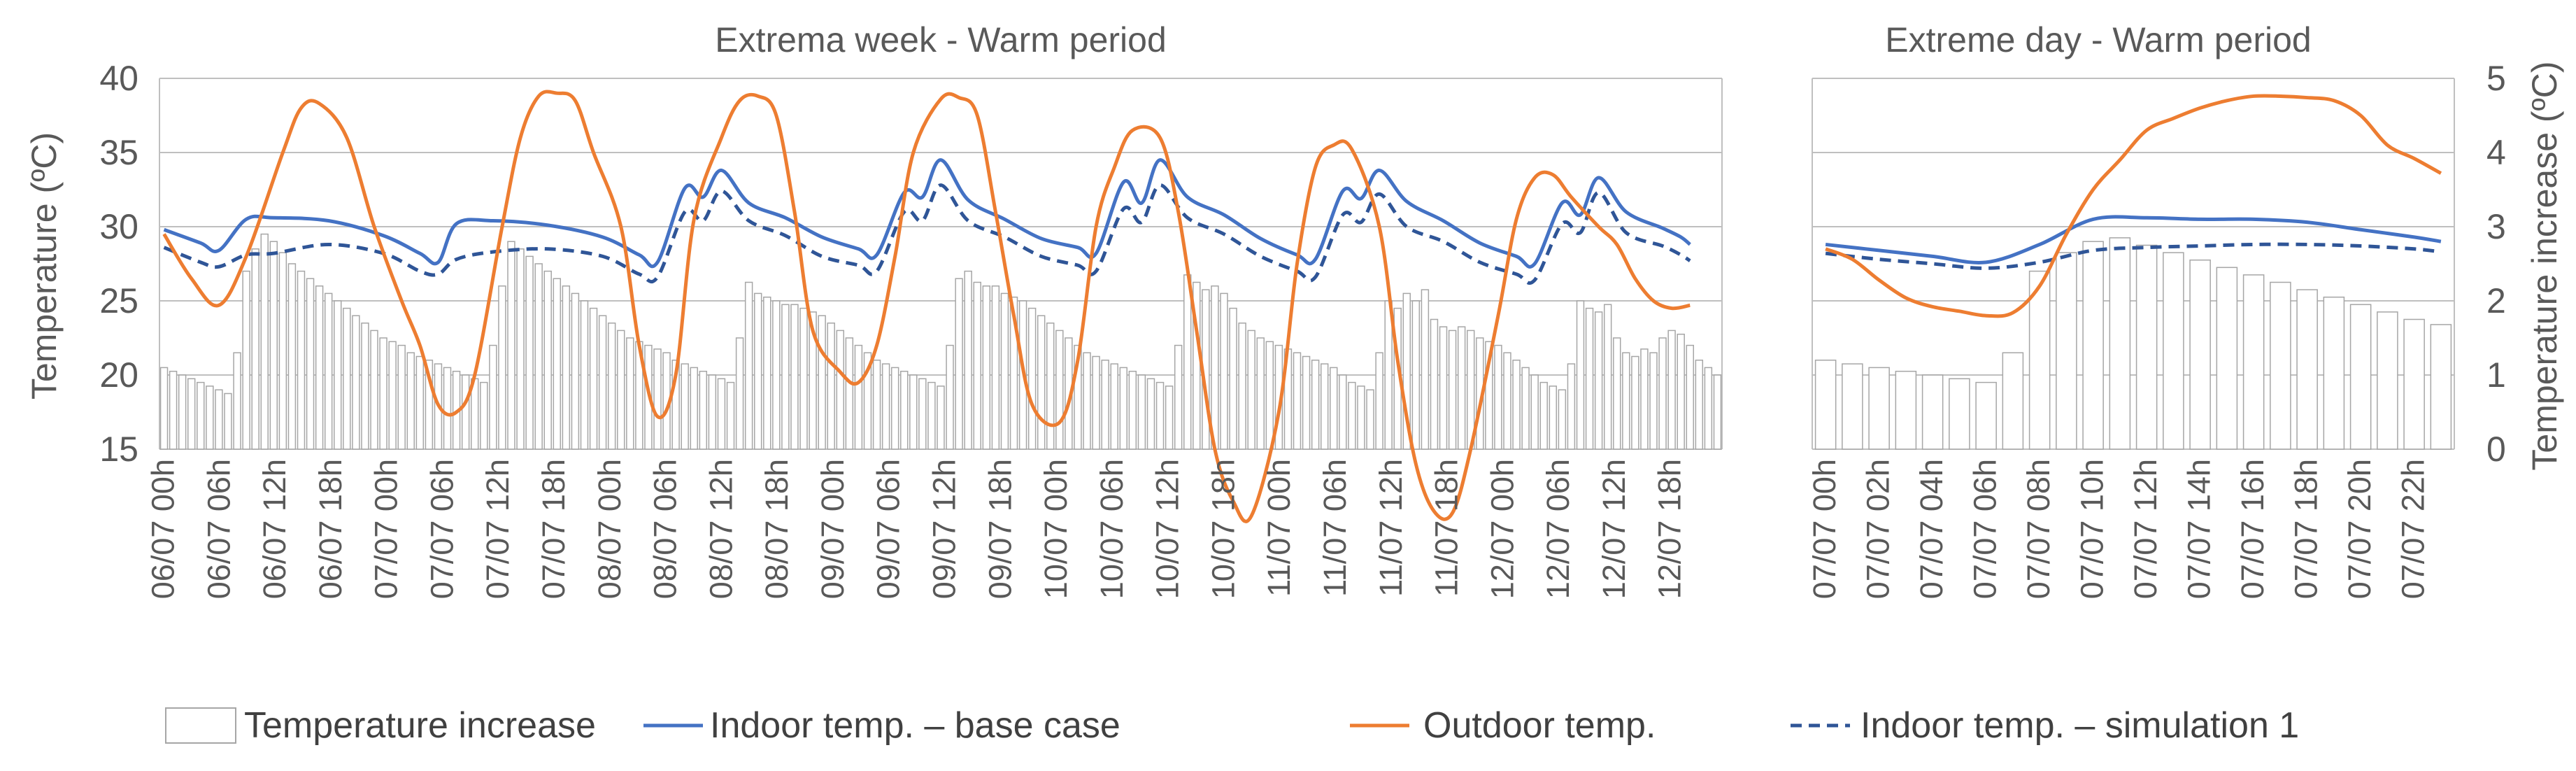 The width and height of the screenshot is (2576, 771). I want to click on day-y-axis-label: Temperature increase (ºC), so click(2544, 265).